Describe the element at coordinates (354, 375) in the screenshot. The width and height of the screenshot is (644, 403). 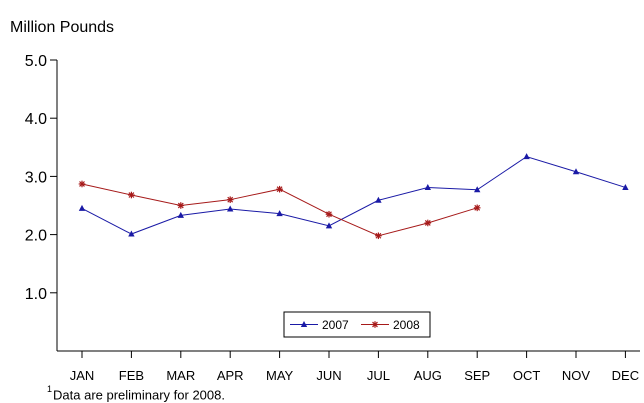
I see `x-tick-labels: JAN FEB MAR APR MAY JUN JUL AUG SEP OCT NOV DEC` at that location.